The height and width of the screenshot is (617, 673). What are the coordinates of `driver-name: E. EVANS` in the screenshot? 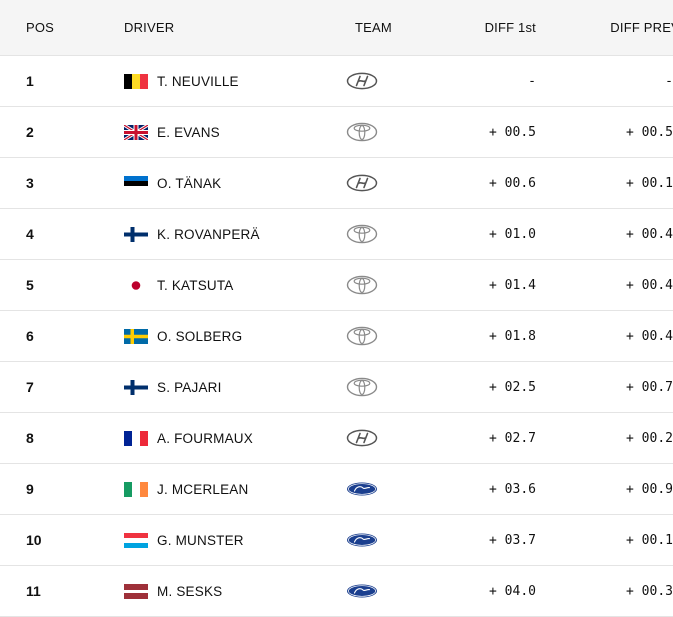 It's located at (188, 132).